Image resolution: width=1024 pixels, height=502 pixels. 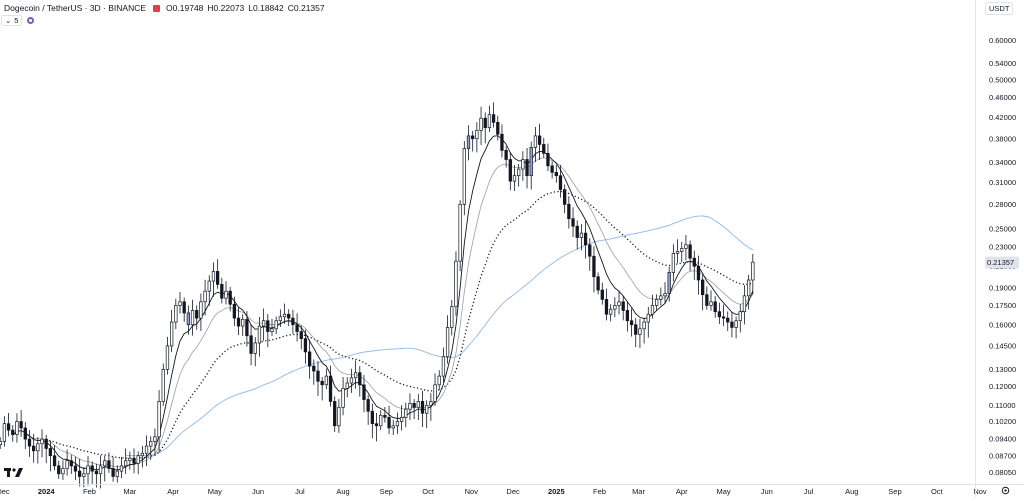 What do you see at coordinates (1002, 228) in the screenshot?
I see `price-tick-label: 0.25000` at bounding box center [1002, 228].